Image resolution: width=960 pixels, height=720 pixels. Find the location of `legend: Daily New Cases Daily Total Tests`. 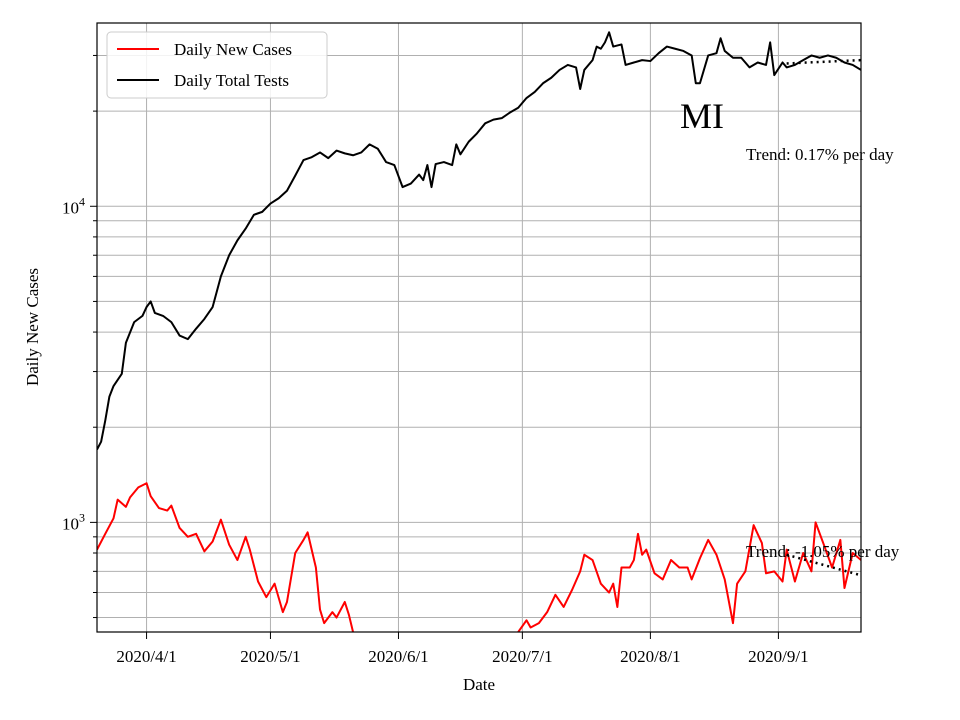

legend: Daily New Cases Daily Total Tests is located at coordinates (217, 65).